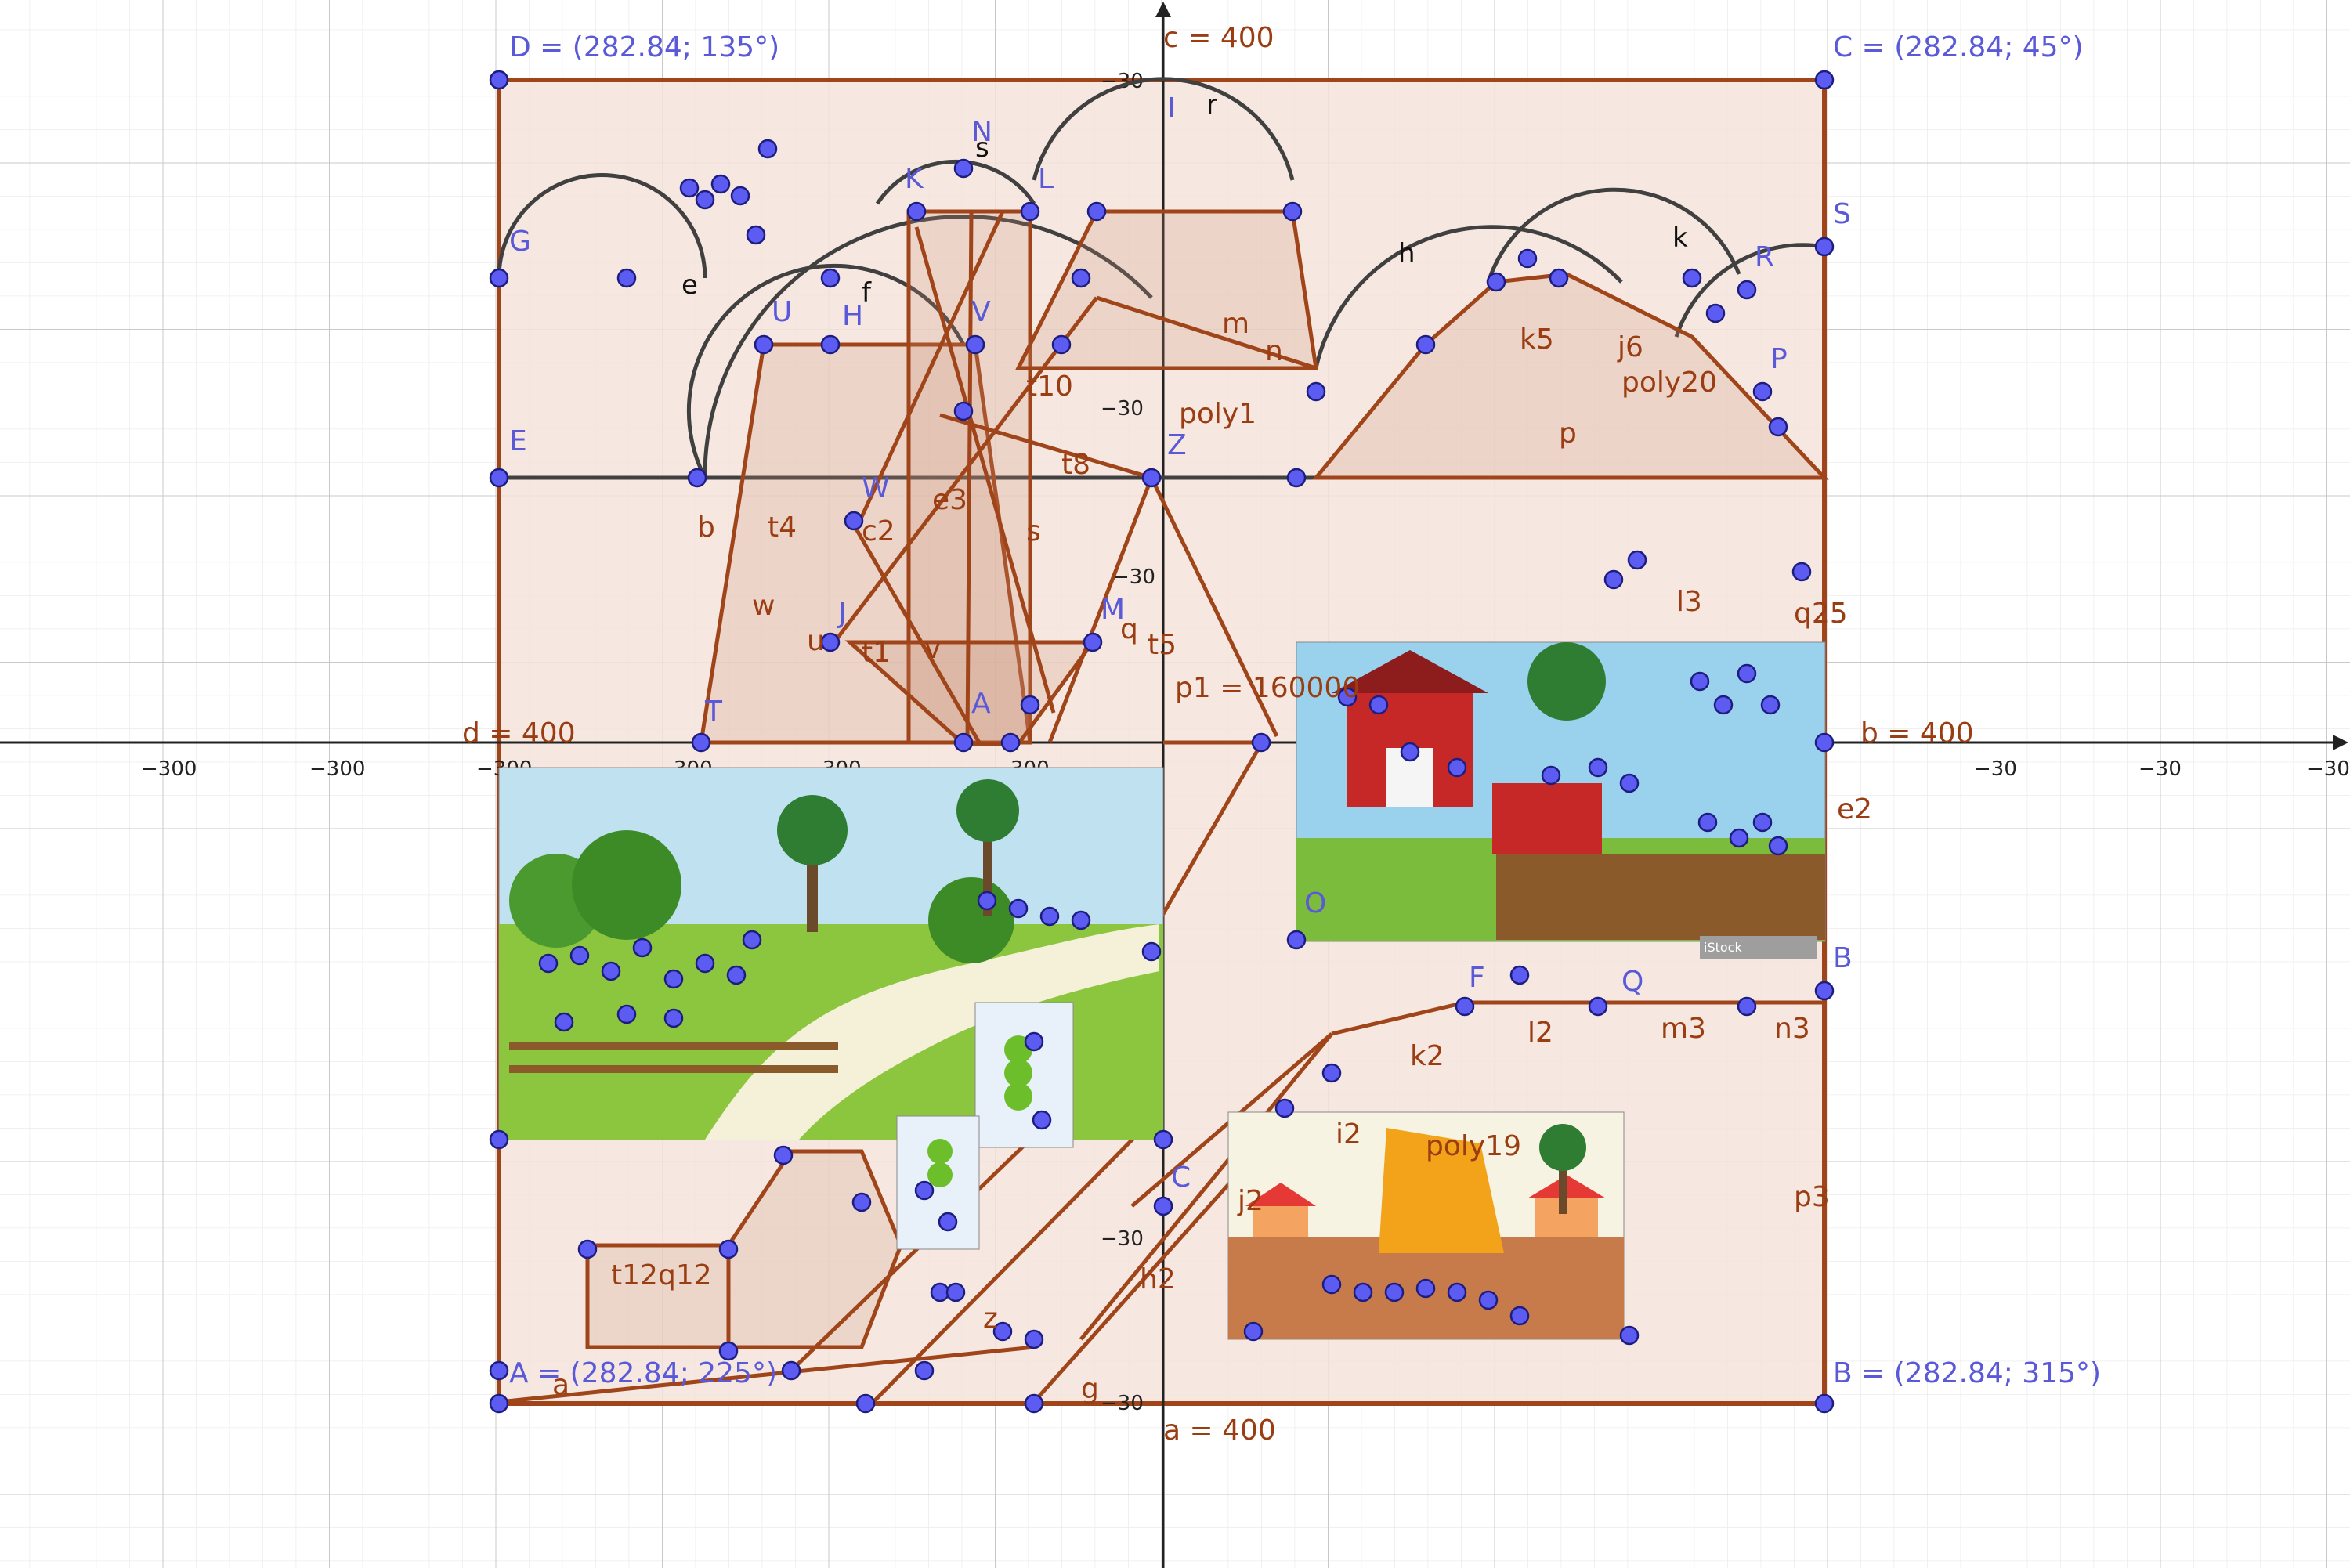 This screenshot has height=1568, width=2350. I want to click on svg-text: B, so click(1843, 958).